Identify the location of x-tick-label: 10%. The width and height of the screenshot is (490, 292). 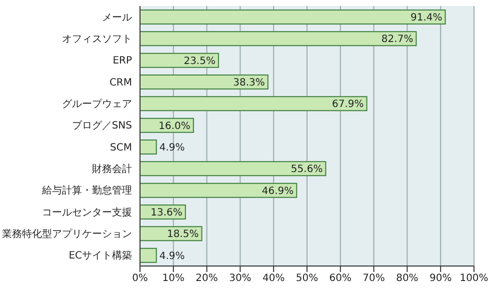
(173, 278).